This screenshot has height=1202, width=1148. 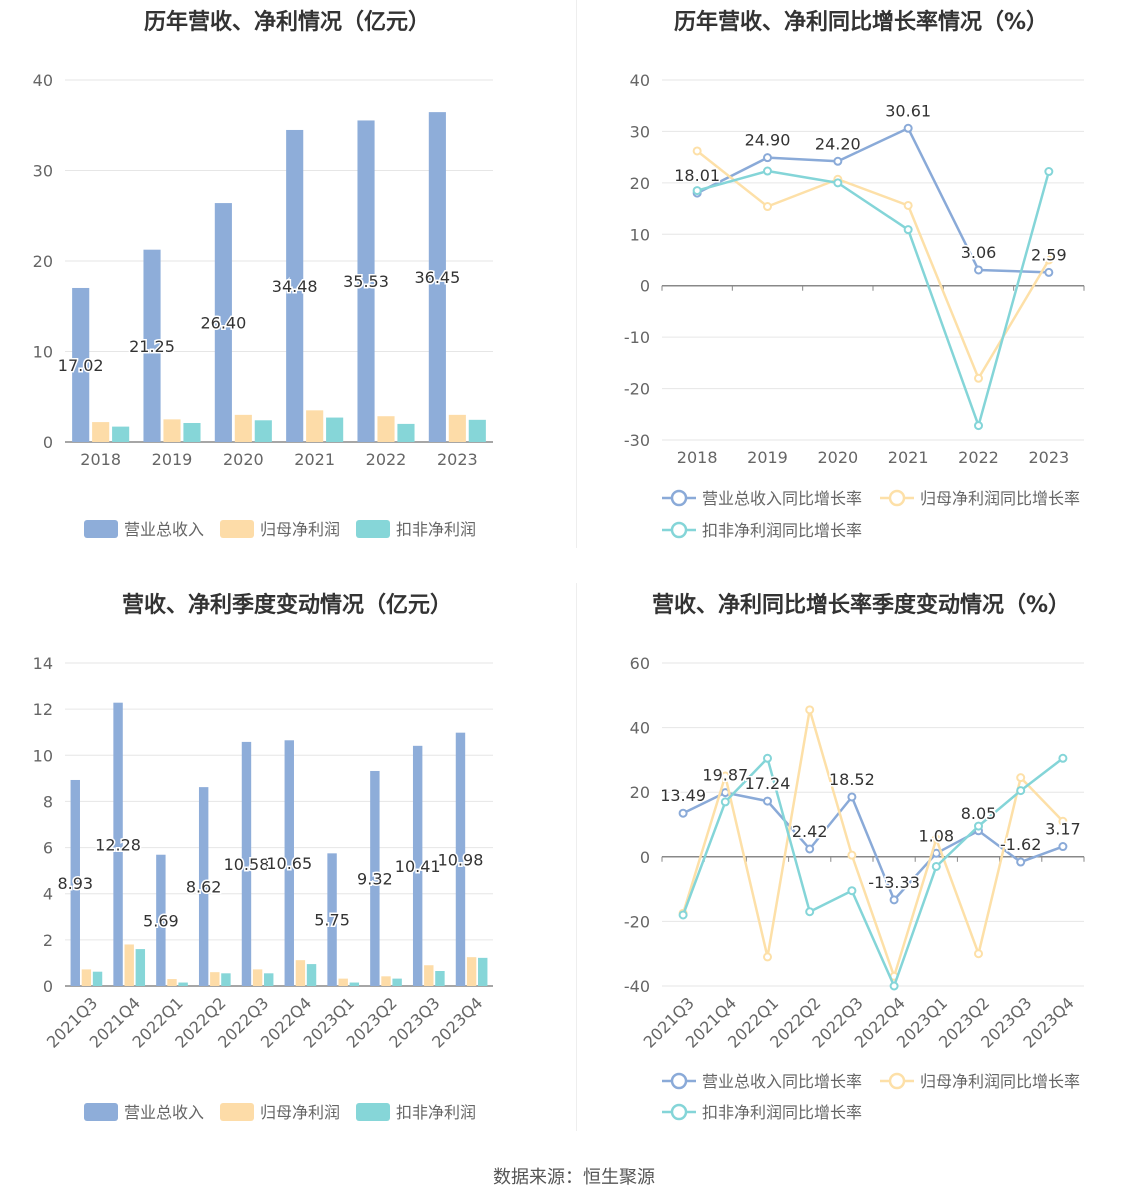 I want to click on legend-label: 扣非净利润, so click(x=436, y=1112).